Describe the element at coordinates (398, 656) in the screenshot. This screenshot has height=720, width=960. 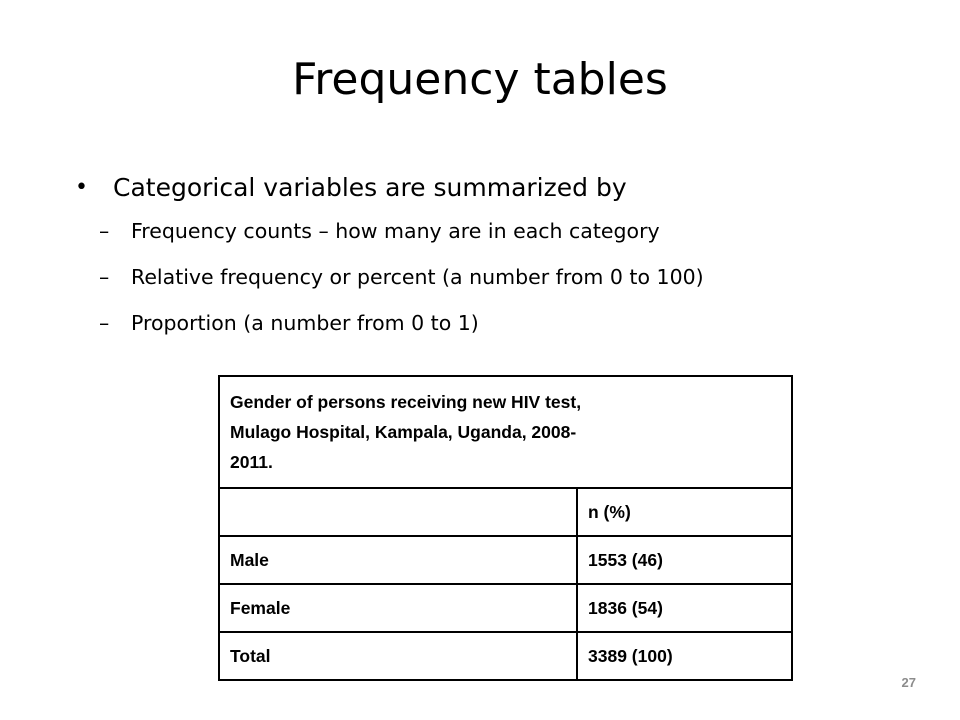
I see `table-cell-category: Total` at that location.